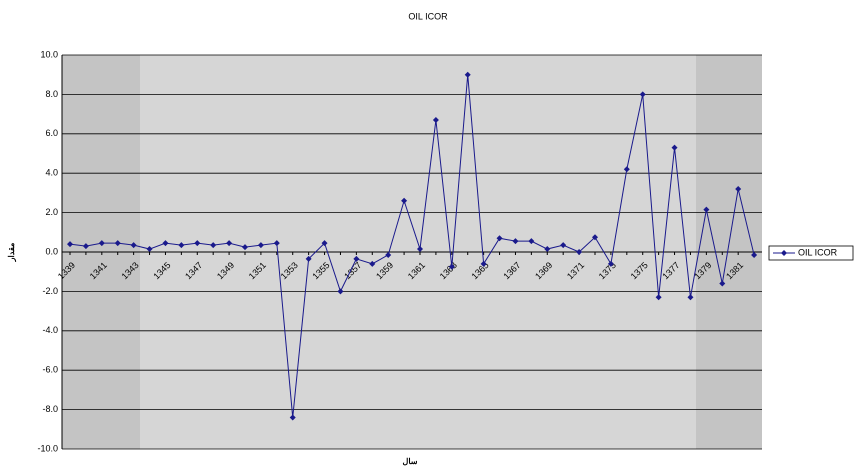 Image resolution: width=856 pixels, height=473 pixels. What do you see at coordinates (51, 133) in the screenshot?
I see `y-tick-label: 6.0` at bounding box center [51, 133].